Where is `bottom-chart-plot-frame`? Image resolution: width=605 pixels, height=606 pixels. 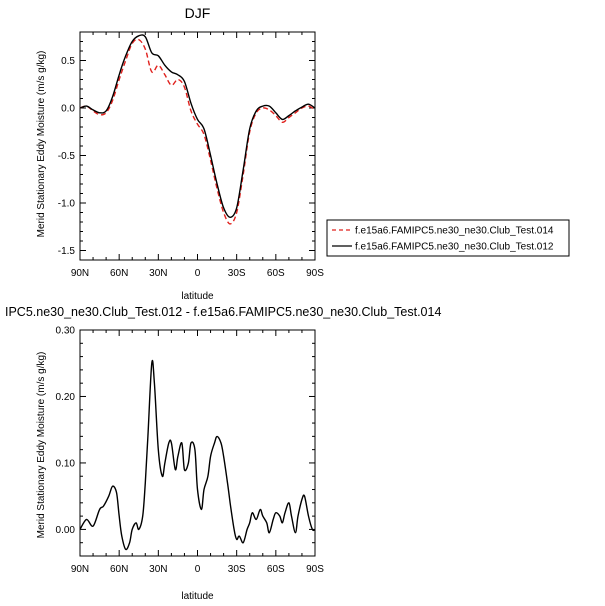 bottom-chart-plot-frame is located at coordinates (197, 443).